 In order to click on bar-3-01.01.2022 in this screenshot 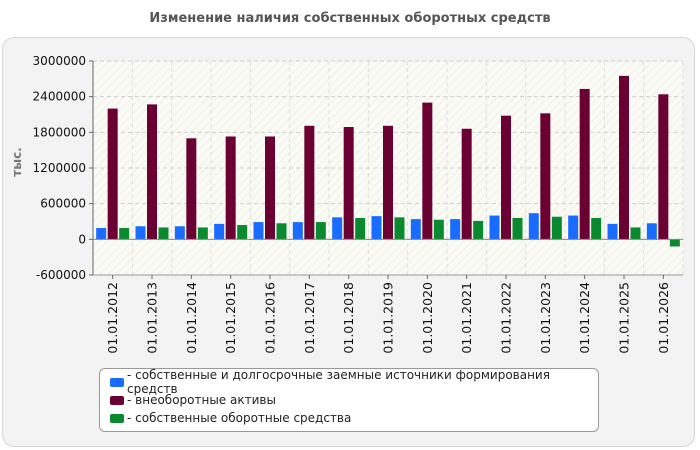, I will do `click(517, 228)`.